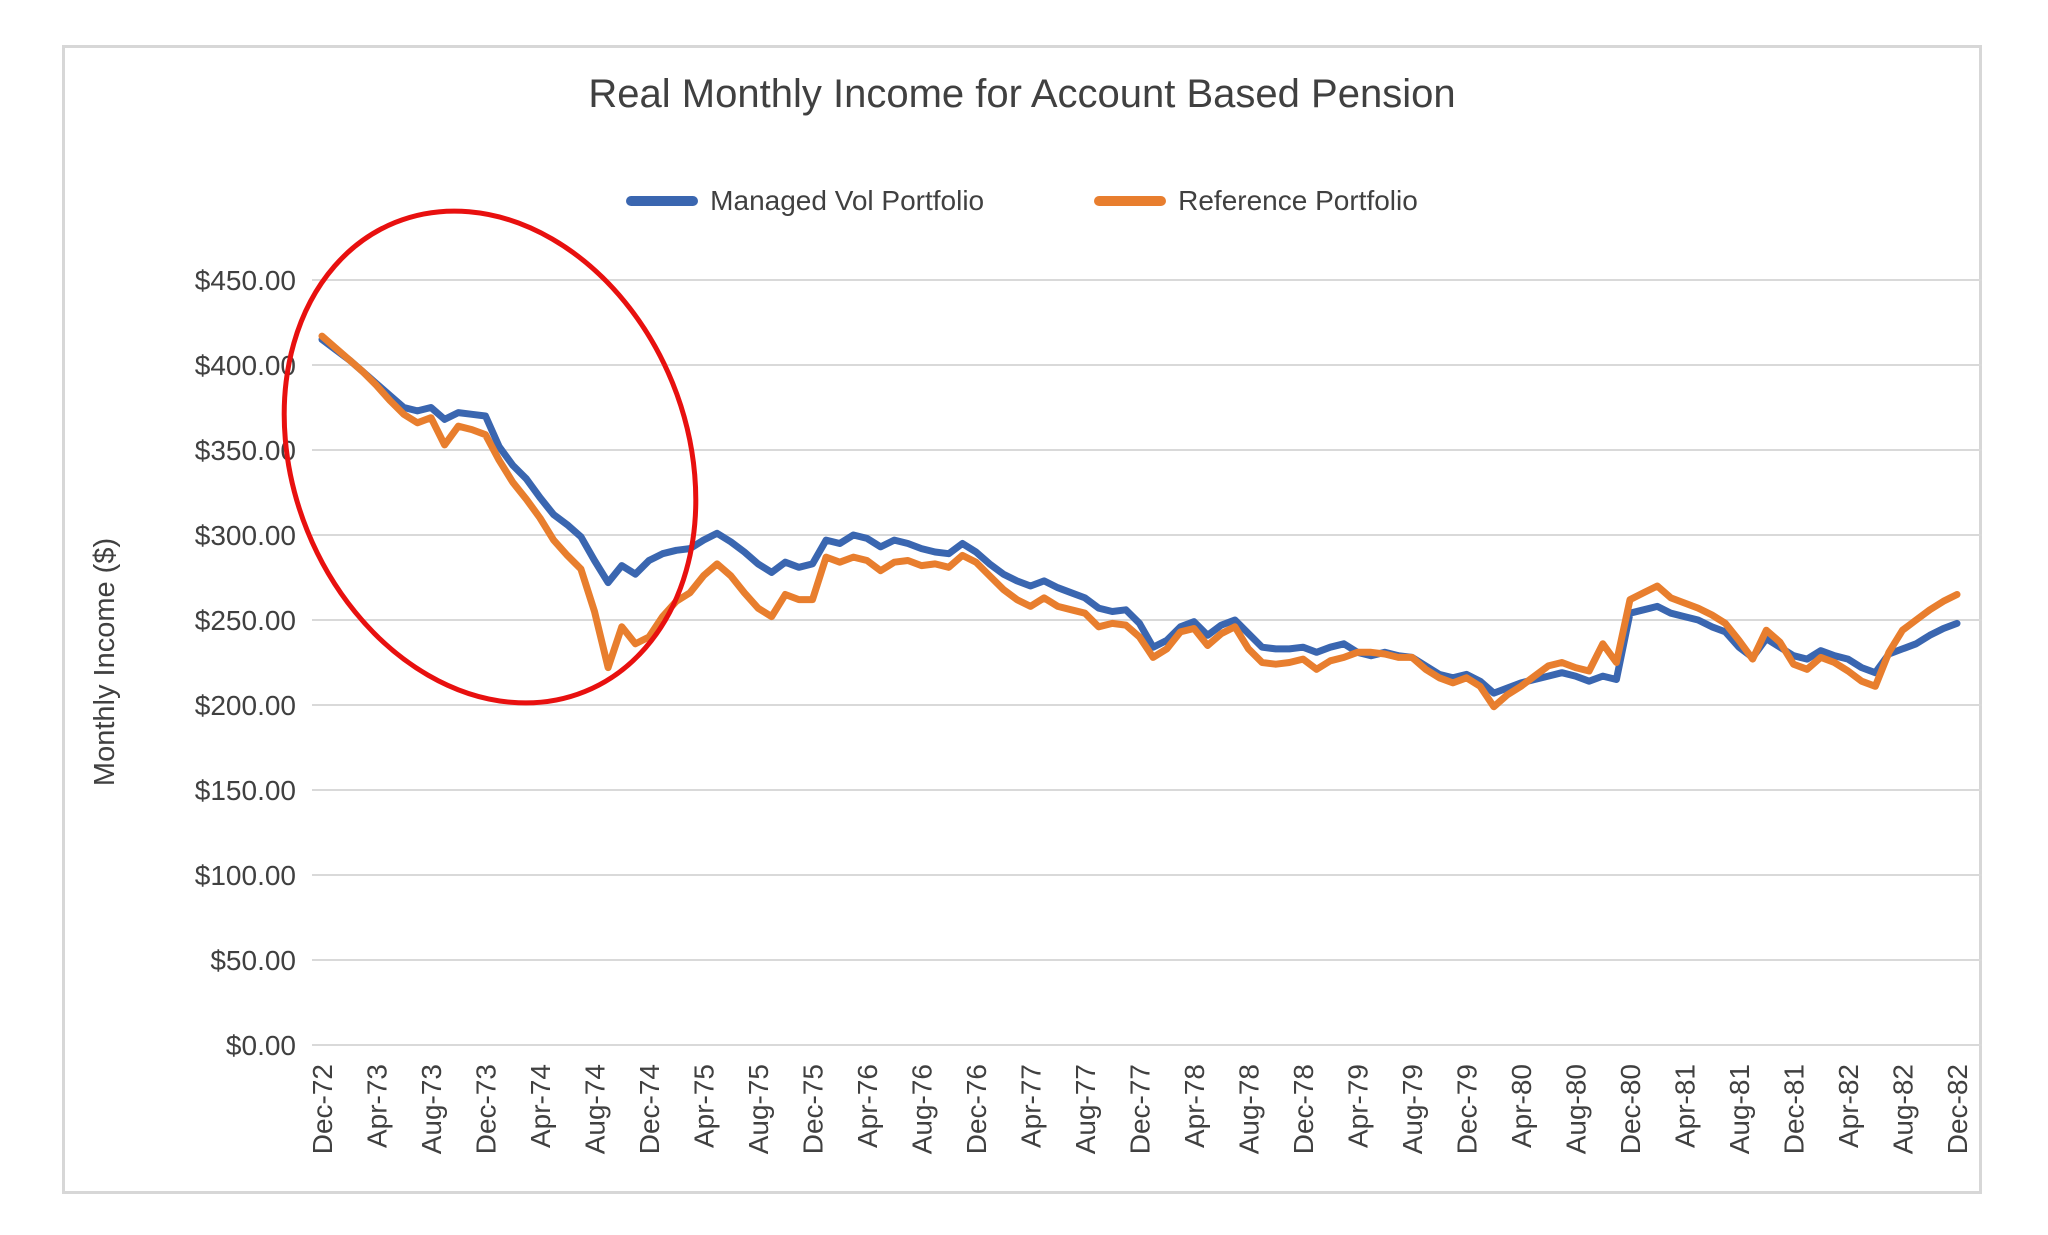  Describe the element at coordinates (704, 1106) in the screenshot. I see `x-tick-label: Apr-75` at that location.